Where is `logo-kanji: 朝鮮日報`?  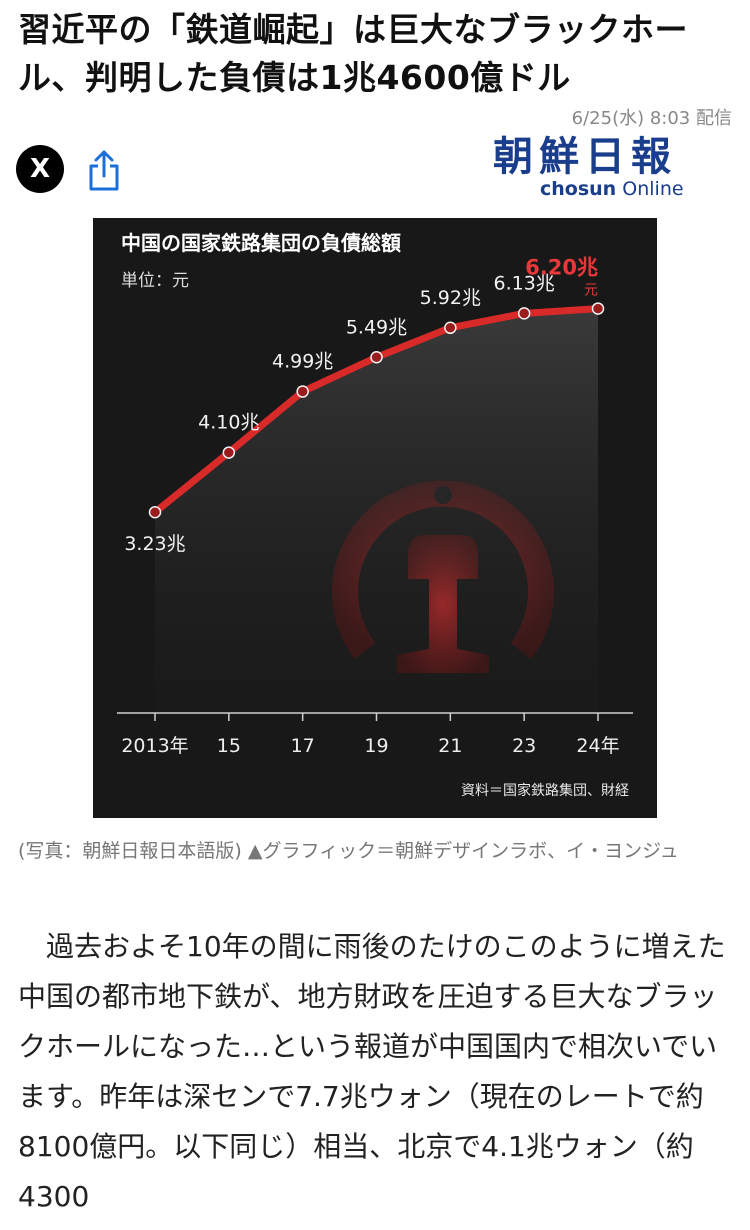 logo-kanji: 朝鮮日報 is located at coordinates (585, 156).